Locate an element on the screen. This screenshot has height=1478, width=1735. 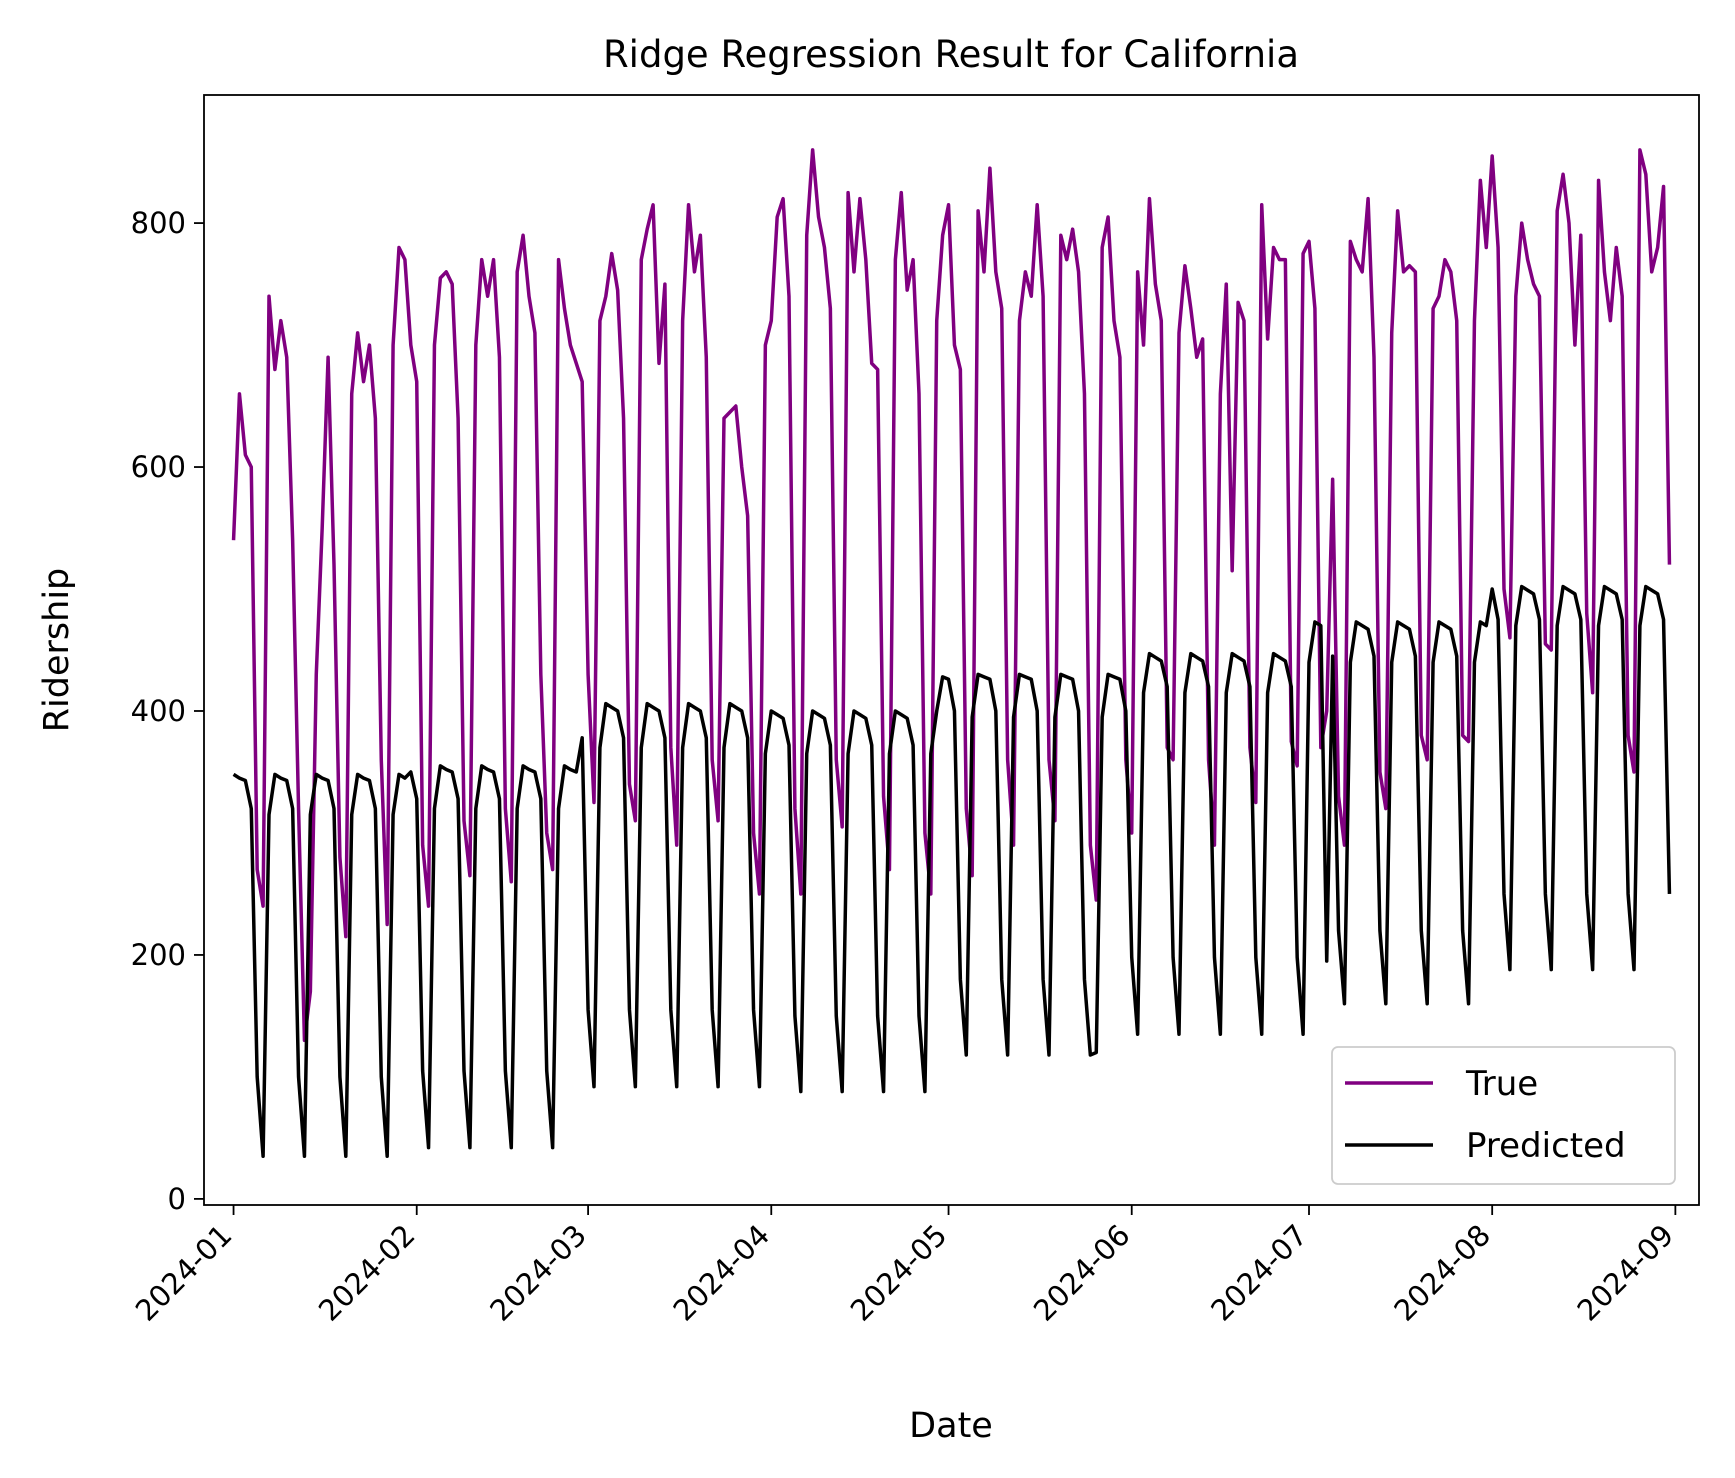
y-tick-label: 0 is located at coordinates (177, 1199).